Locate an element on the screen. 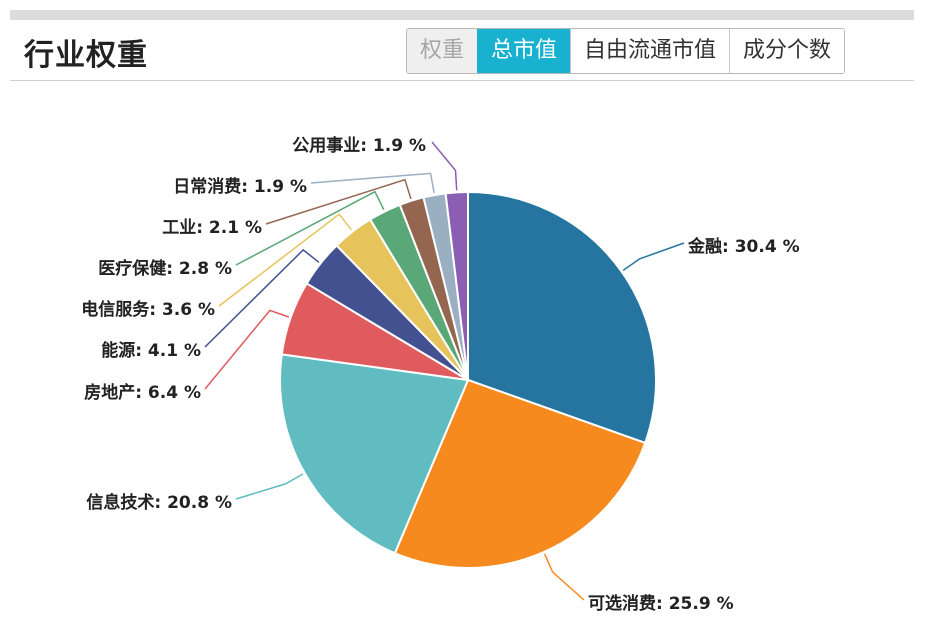  header-divider is located at coordinates (462, 80).